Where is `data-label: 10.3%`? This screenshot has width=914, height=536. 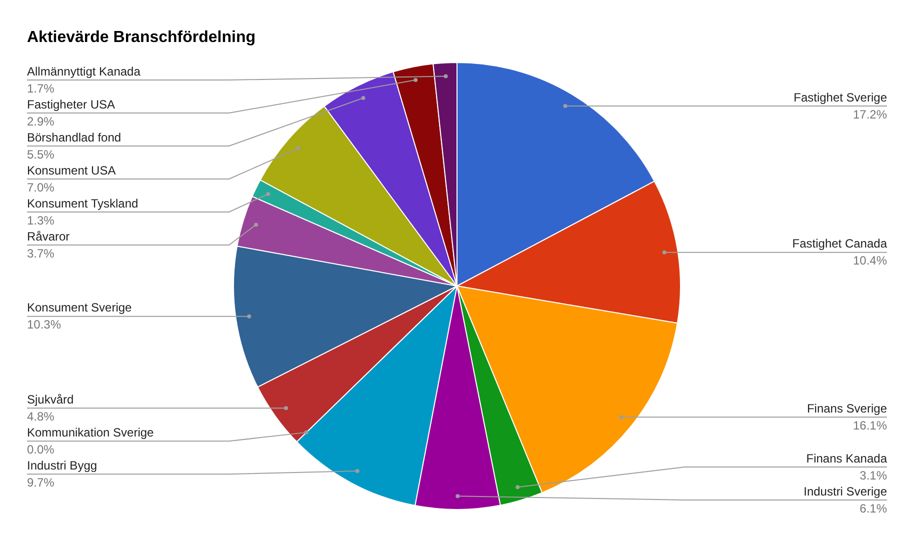 data-label: 10.3% is located at coordinates (44, 325).